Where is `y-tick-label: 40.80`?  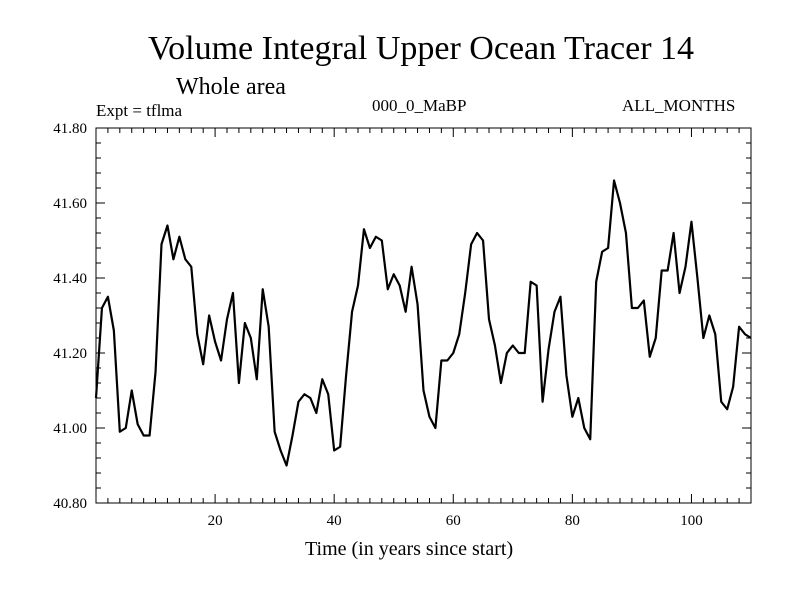
y-tick-label: 40.80 is located at coordinates (70, 504).